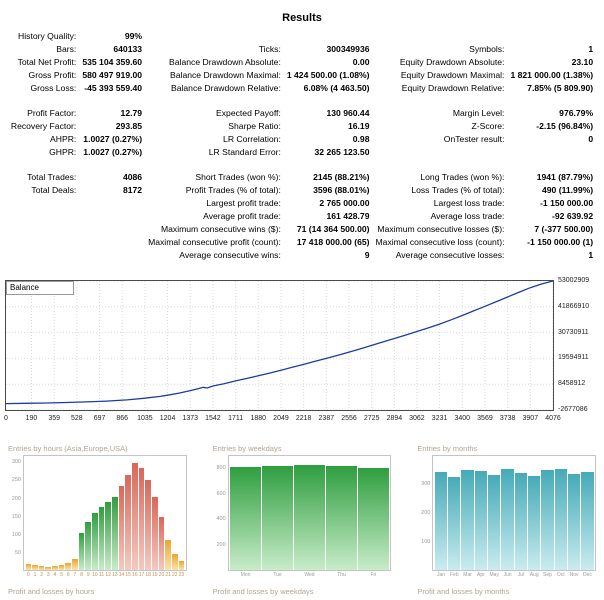 This screenshot has height=600, width=604. What do you see at coordinates (574, 280) in the screenshot?
I see `balance-y-tick-label: 53002909` at bounding box center [574, 280].